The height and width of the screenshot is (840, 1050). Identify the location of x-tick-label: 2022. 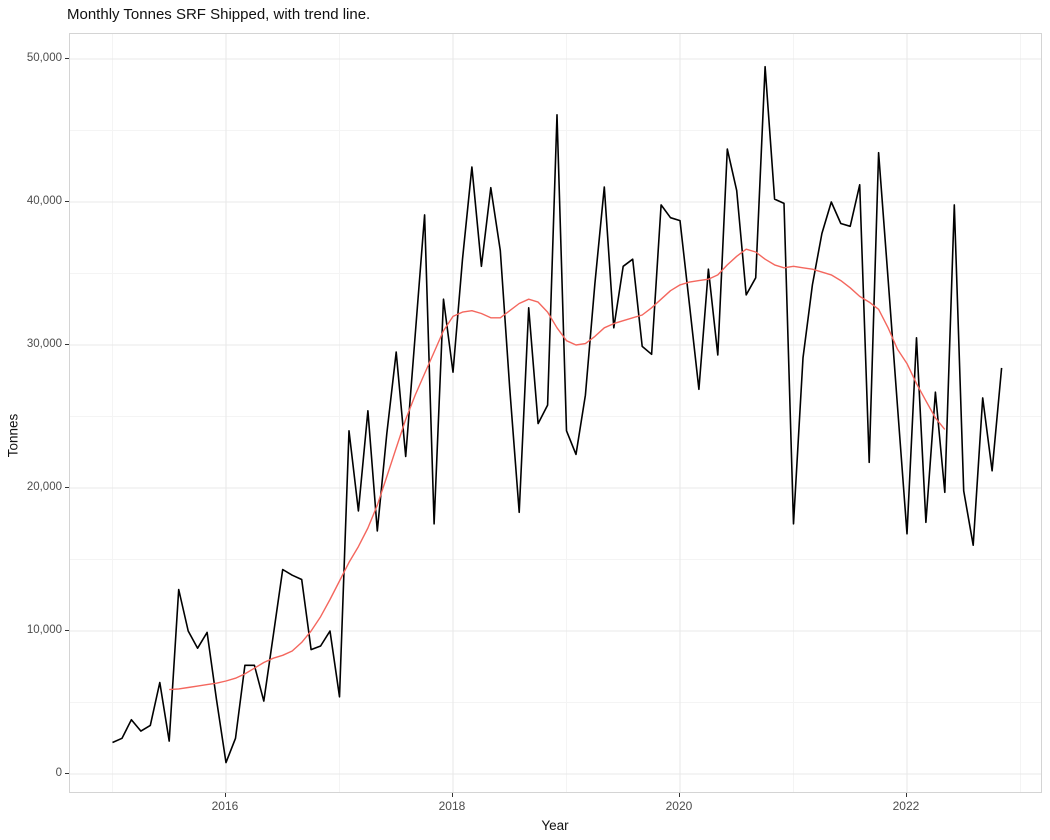
(906, 806).